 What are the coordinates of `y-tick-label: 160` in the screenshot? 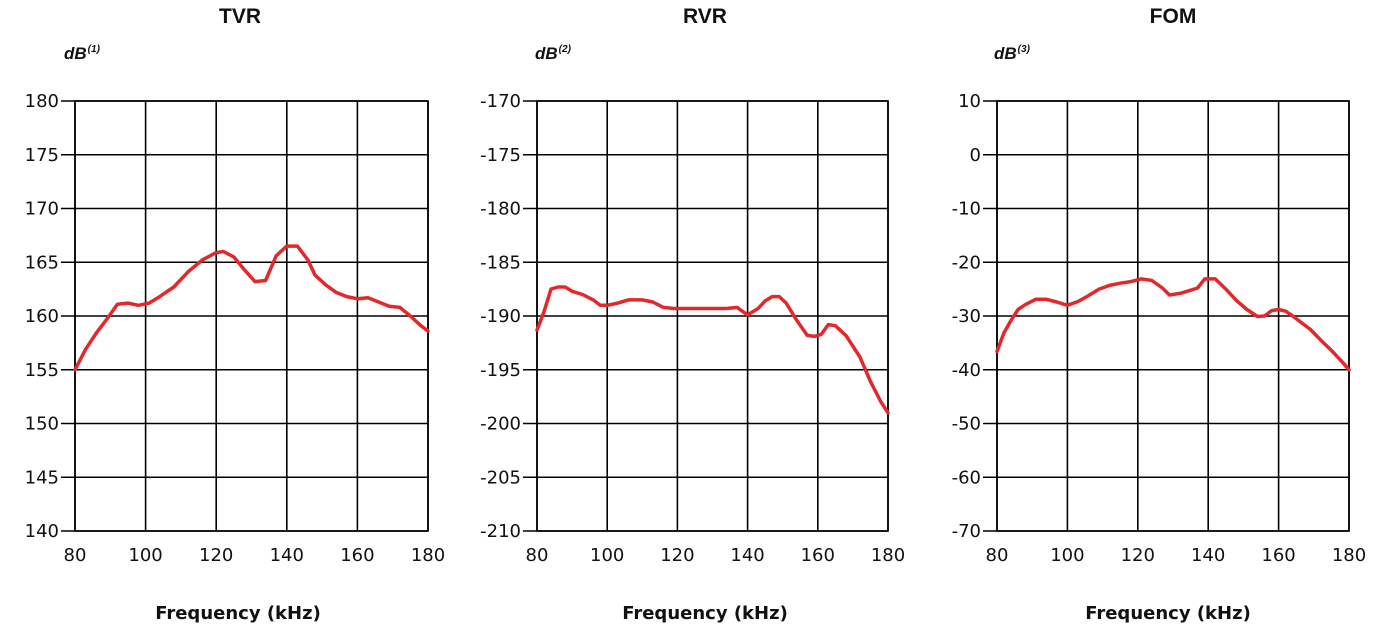 It's located at (42, 316).